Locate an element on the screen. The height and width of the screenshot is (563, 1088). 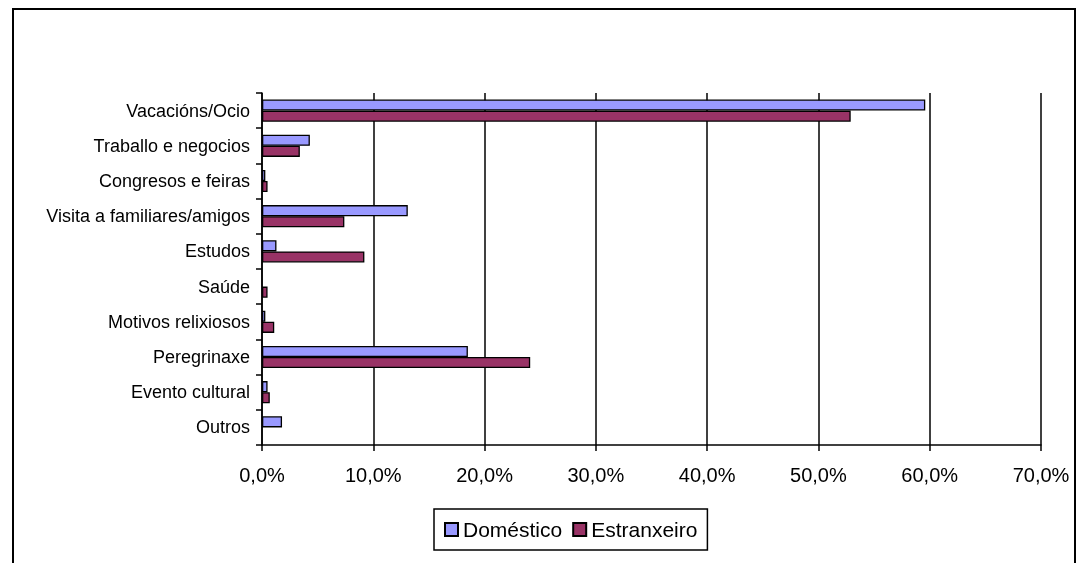
y-tick-label: Outros is located at coordinates (222, 427).